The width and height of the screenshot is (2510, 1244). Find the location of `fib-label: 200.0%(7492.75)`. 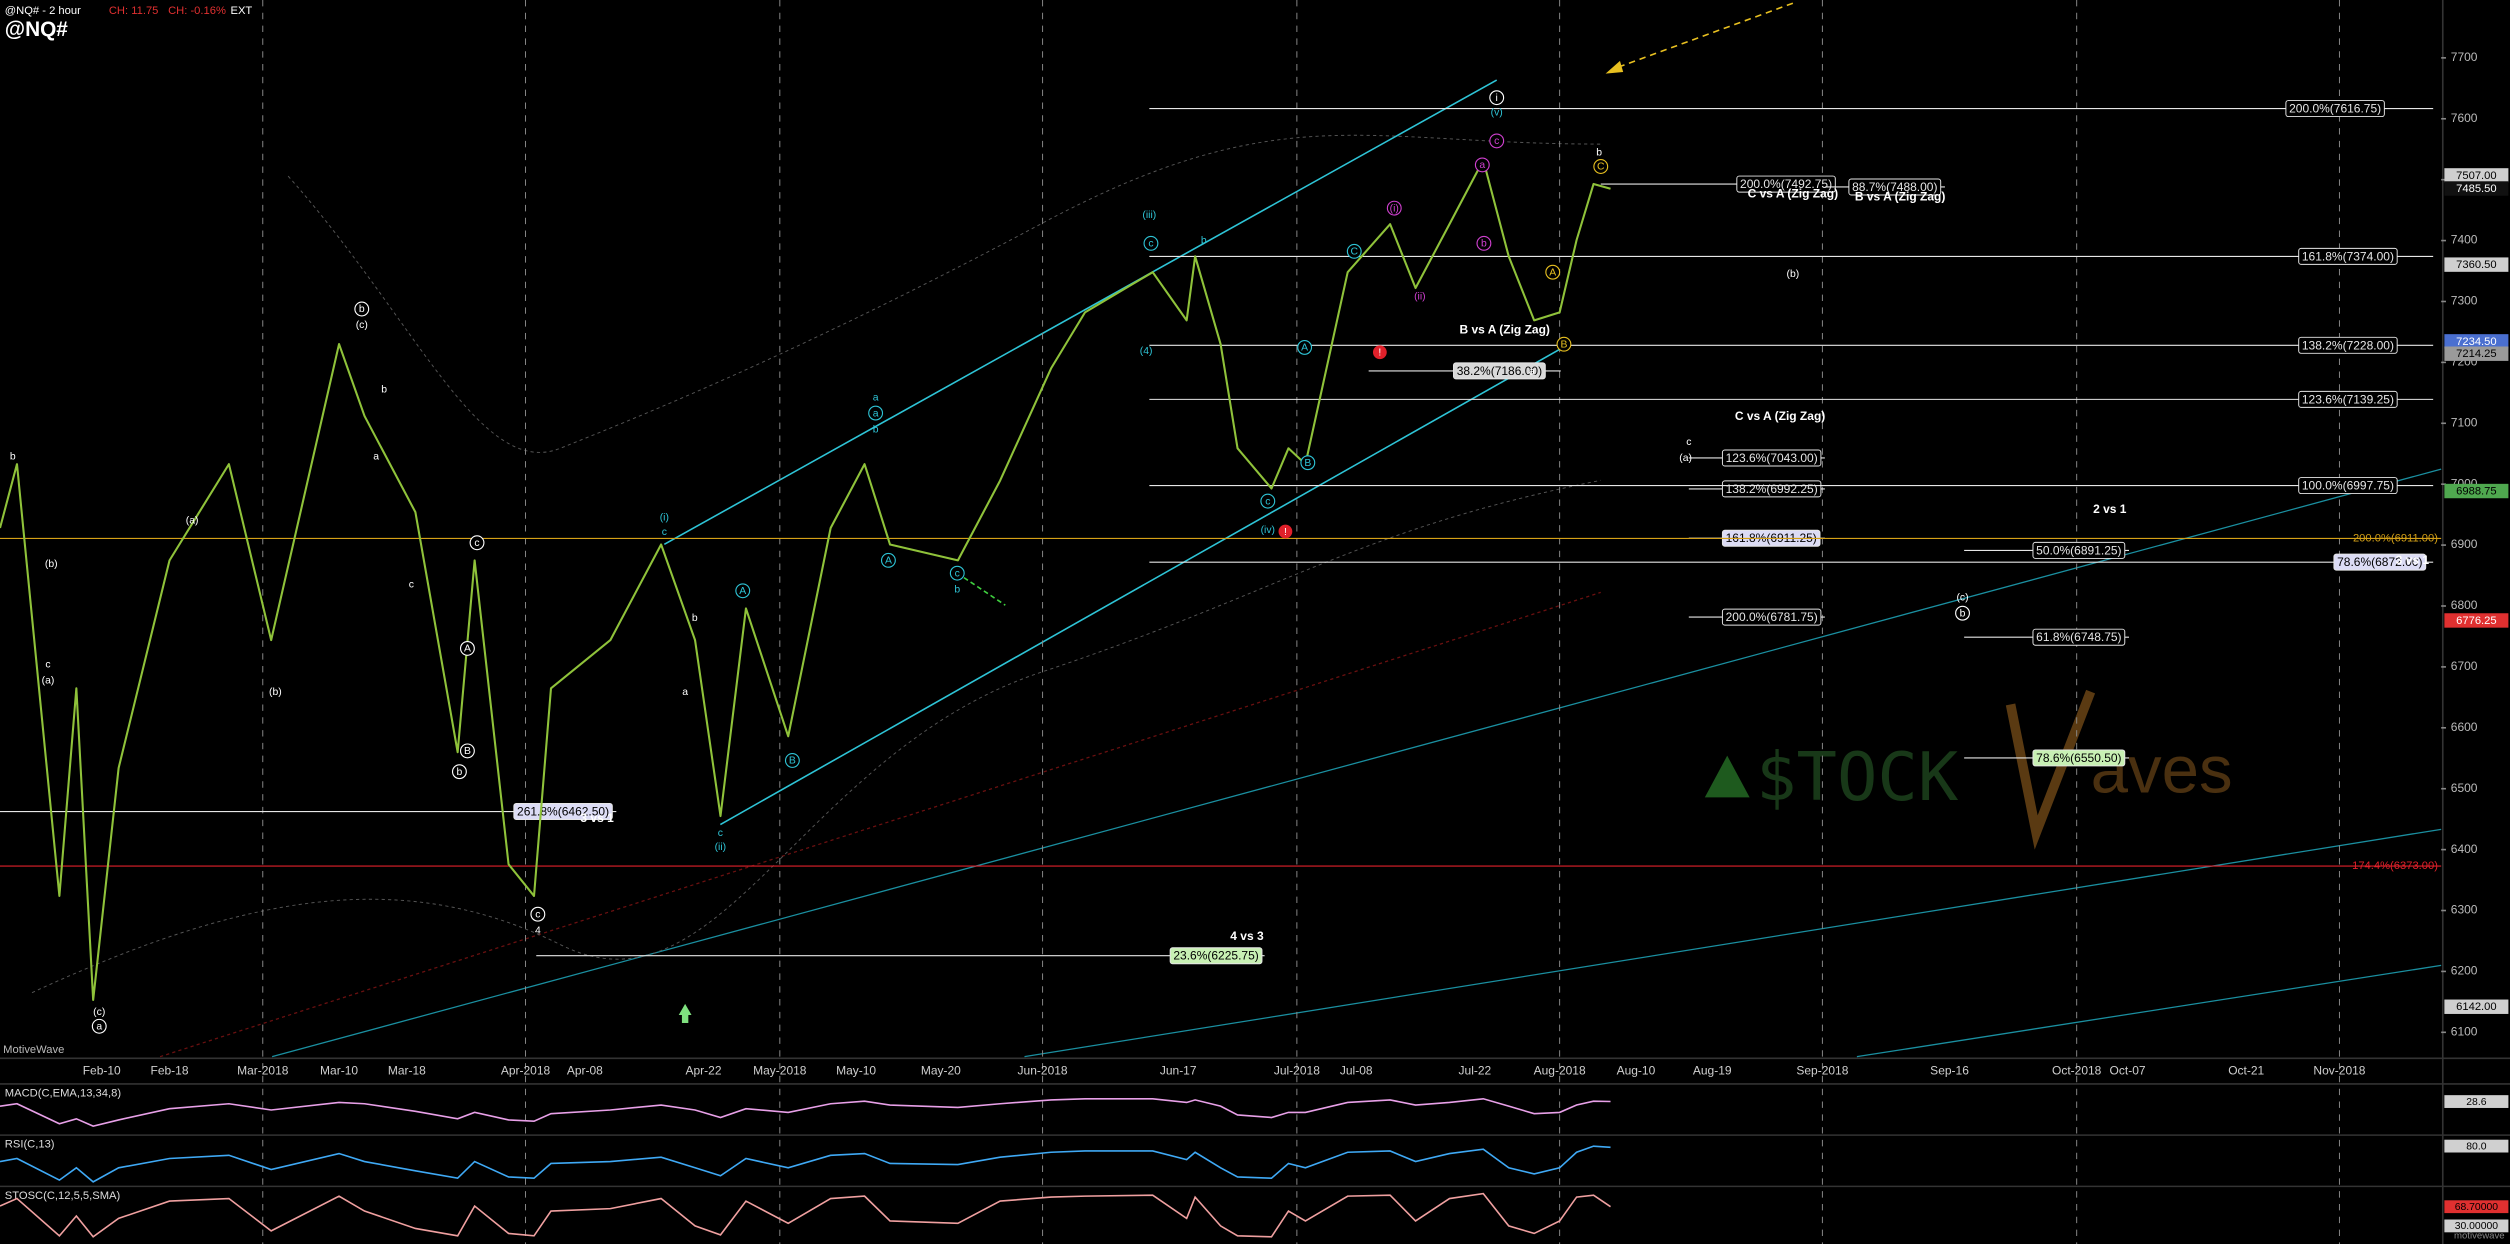

fib-label: 200.0%(7492.75) is located at coordinates (1786, 184).